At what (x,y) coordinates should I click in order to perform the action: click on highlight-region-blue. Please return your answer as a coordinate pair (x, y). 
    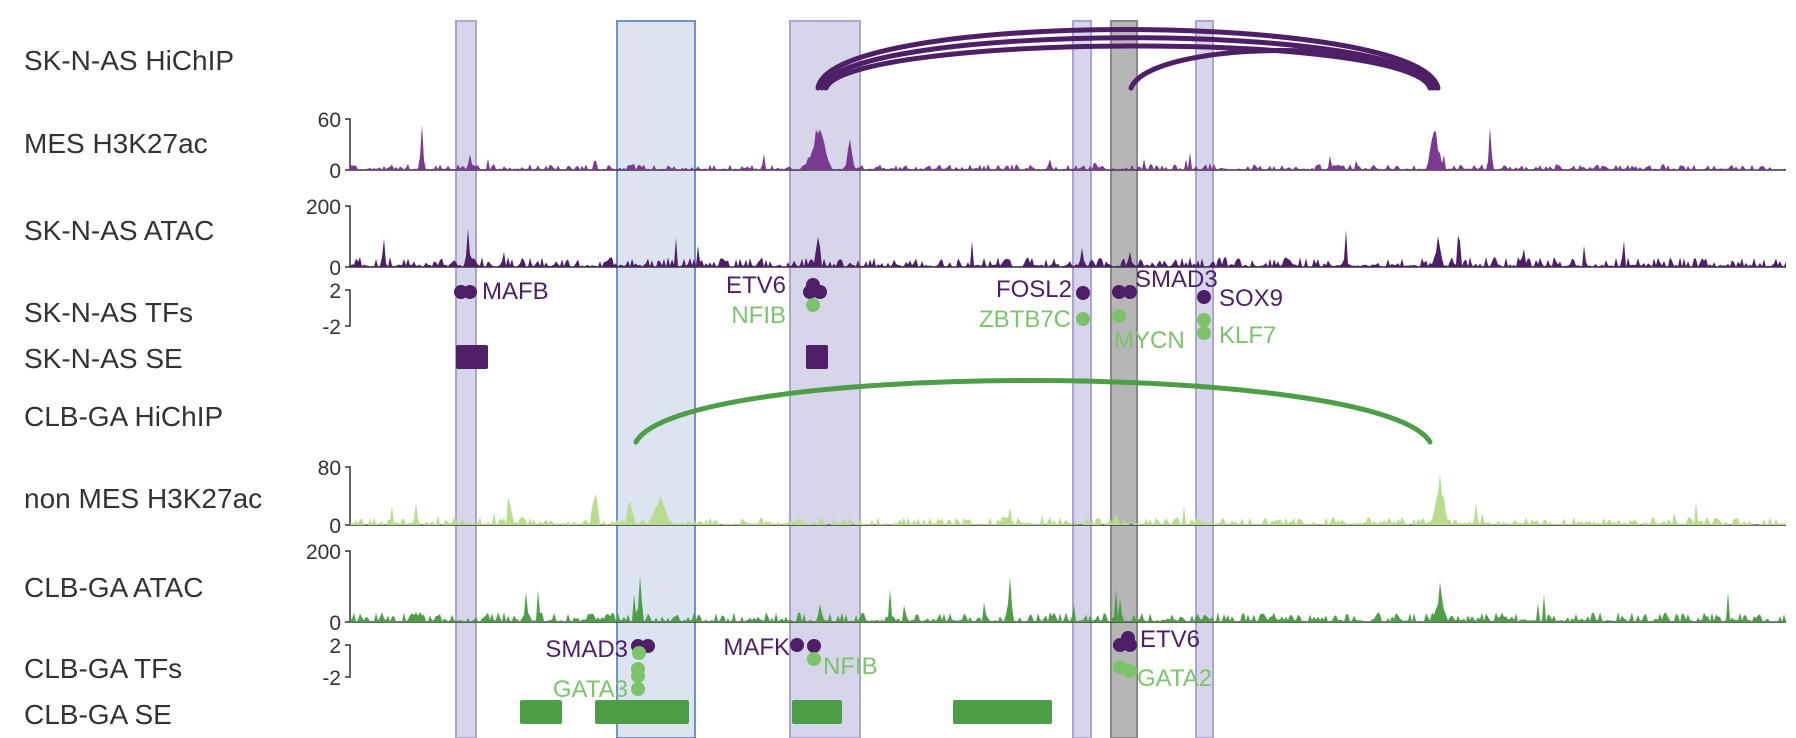
    Looking at the image, I should click on (656, 379).